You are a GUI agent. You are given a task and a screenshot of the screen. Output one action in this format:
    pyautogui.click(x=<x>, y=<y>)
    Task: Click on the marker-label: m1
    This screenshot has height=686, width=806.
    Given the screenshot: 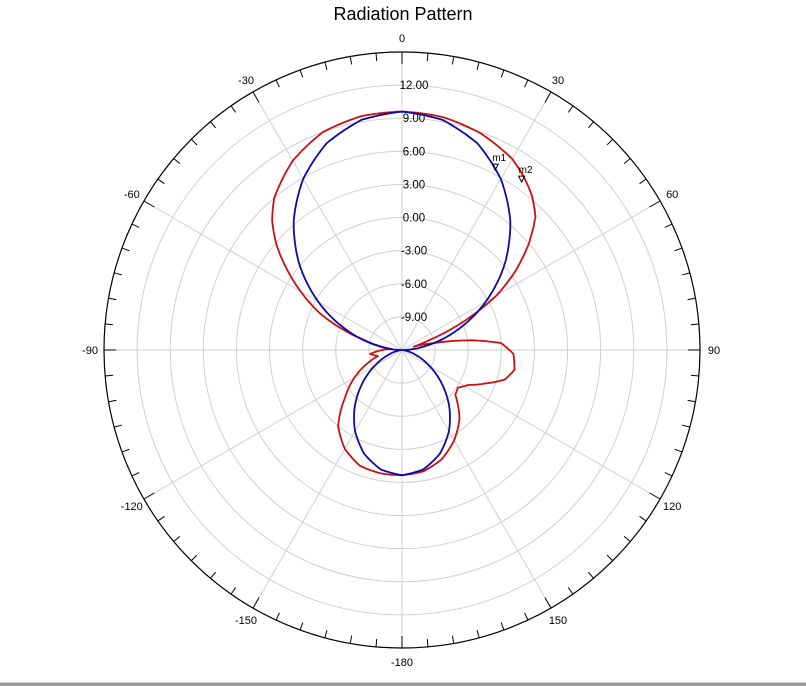 What is the action you would take?
    pyautogui.click(x=499, y=158)
    